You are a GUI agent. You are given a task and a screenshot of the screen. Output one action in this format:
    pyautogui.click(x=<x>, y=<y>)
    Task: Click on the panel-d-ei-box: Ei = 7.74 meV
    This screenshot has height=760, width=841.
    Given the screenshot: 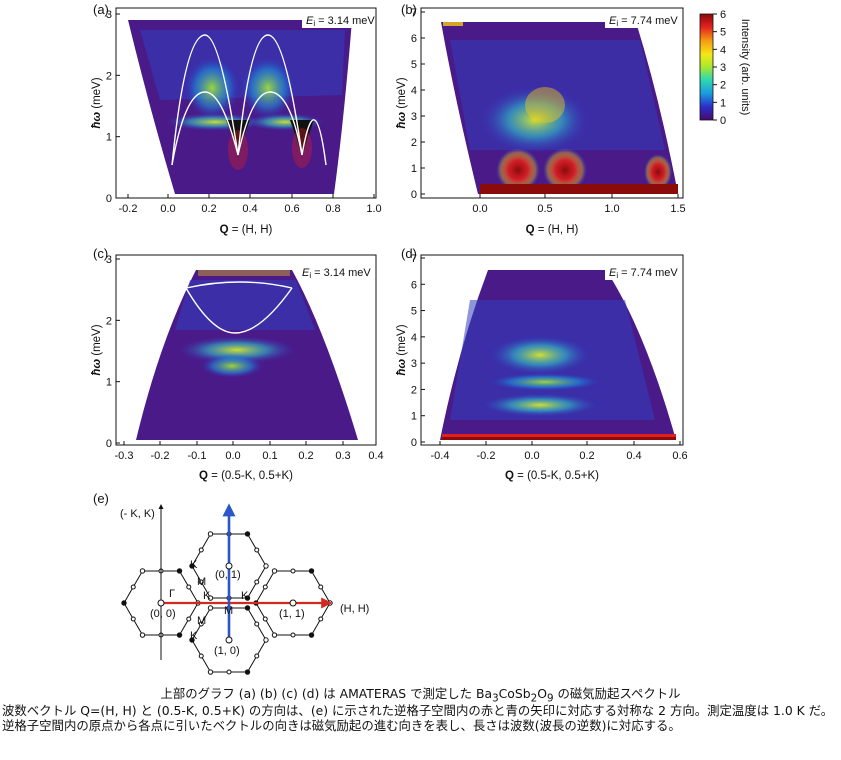 What is the action you would take?
    pyautogui.click(x=643, y=271)
    